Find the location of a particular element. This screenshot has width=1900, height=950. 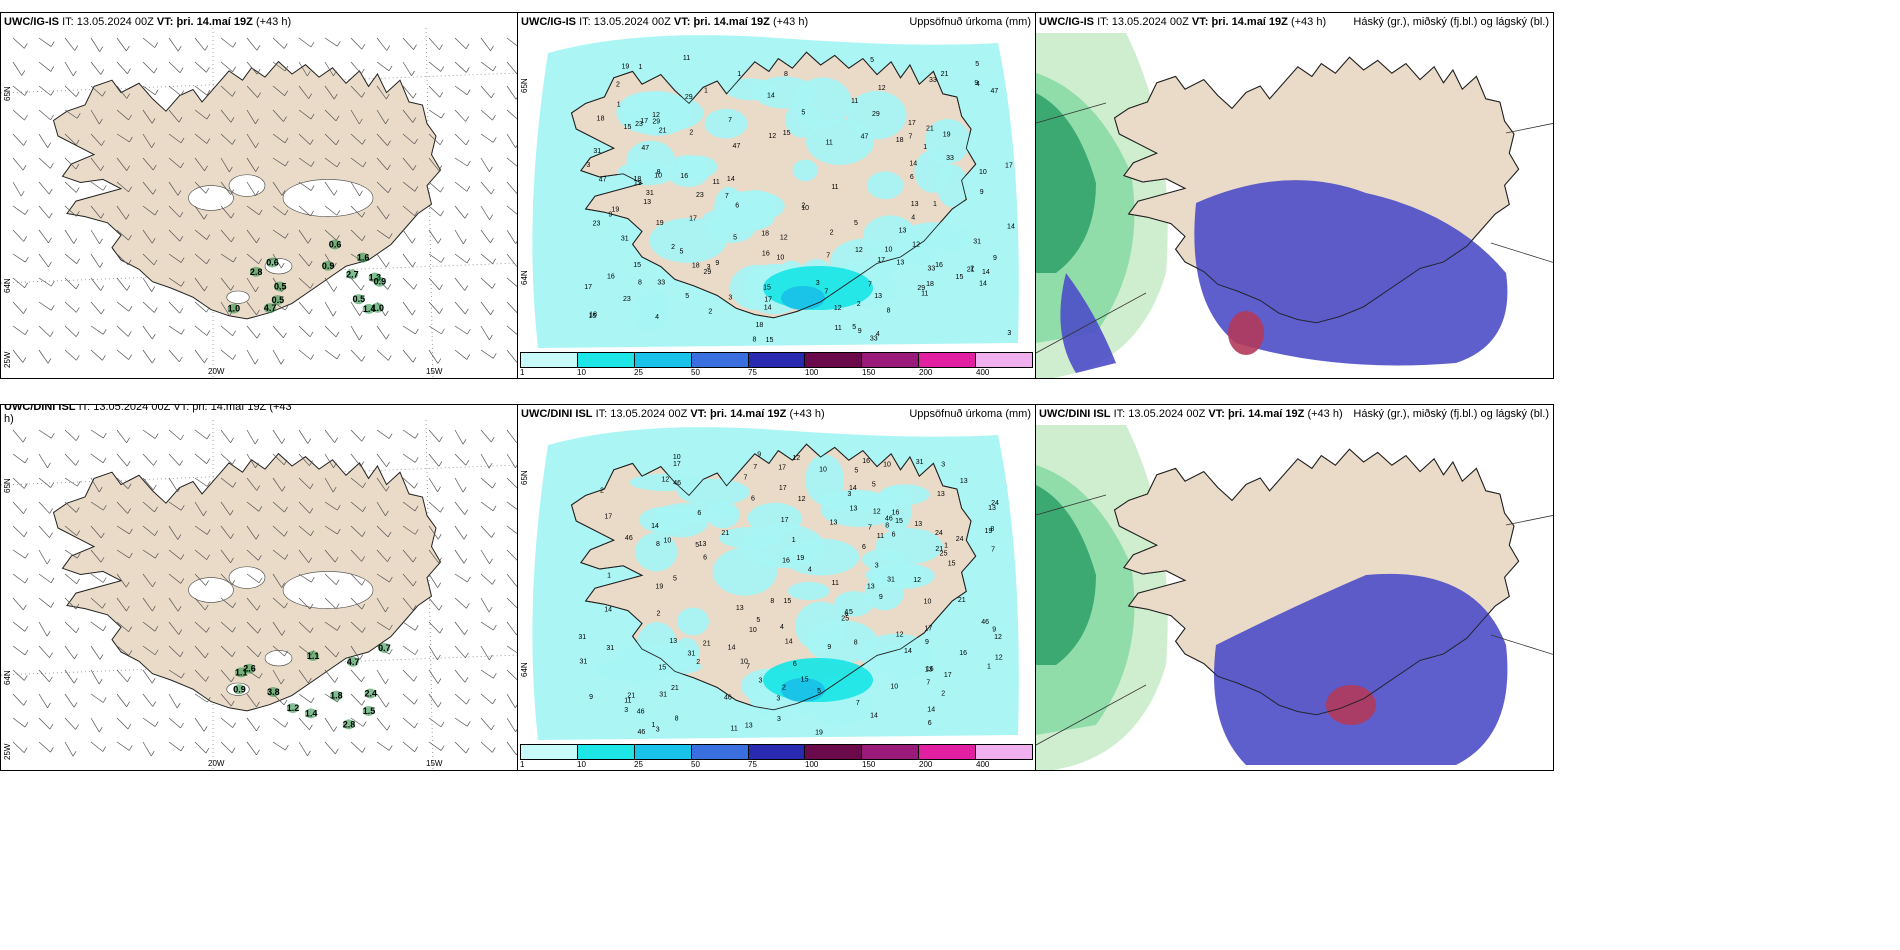

svg-text: 1.2 is located at coordinates (293, 708).